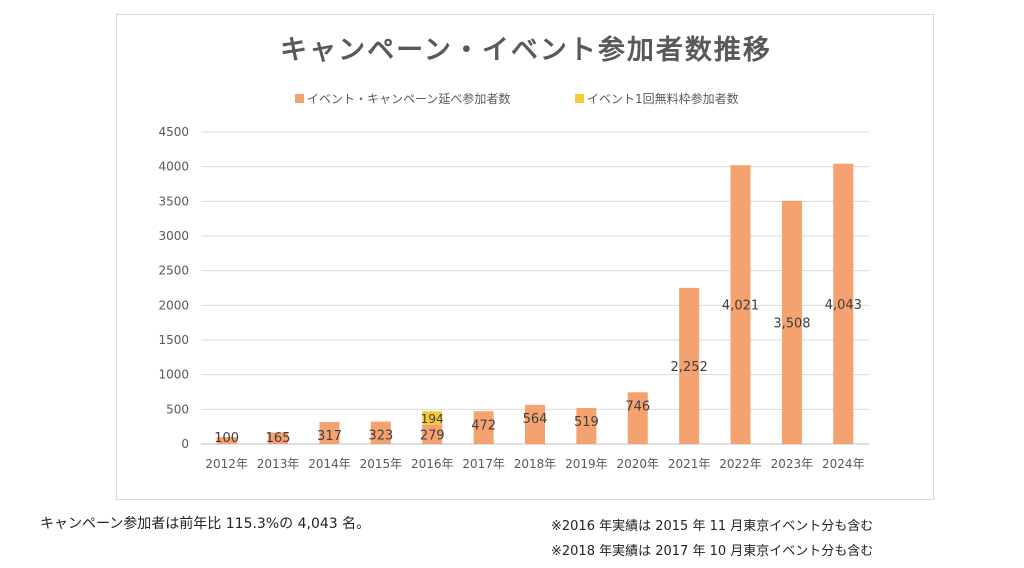 The height and width of the screenshot is (568, 1024). What do you see at coordinates (177, 409) in the screenshot?
I see `y-tick-label: 500` at bounding box center [177, 409].